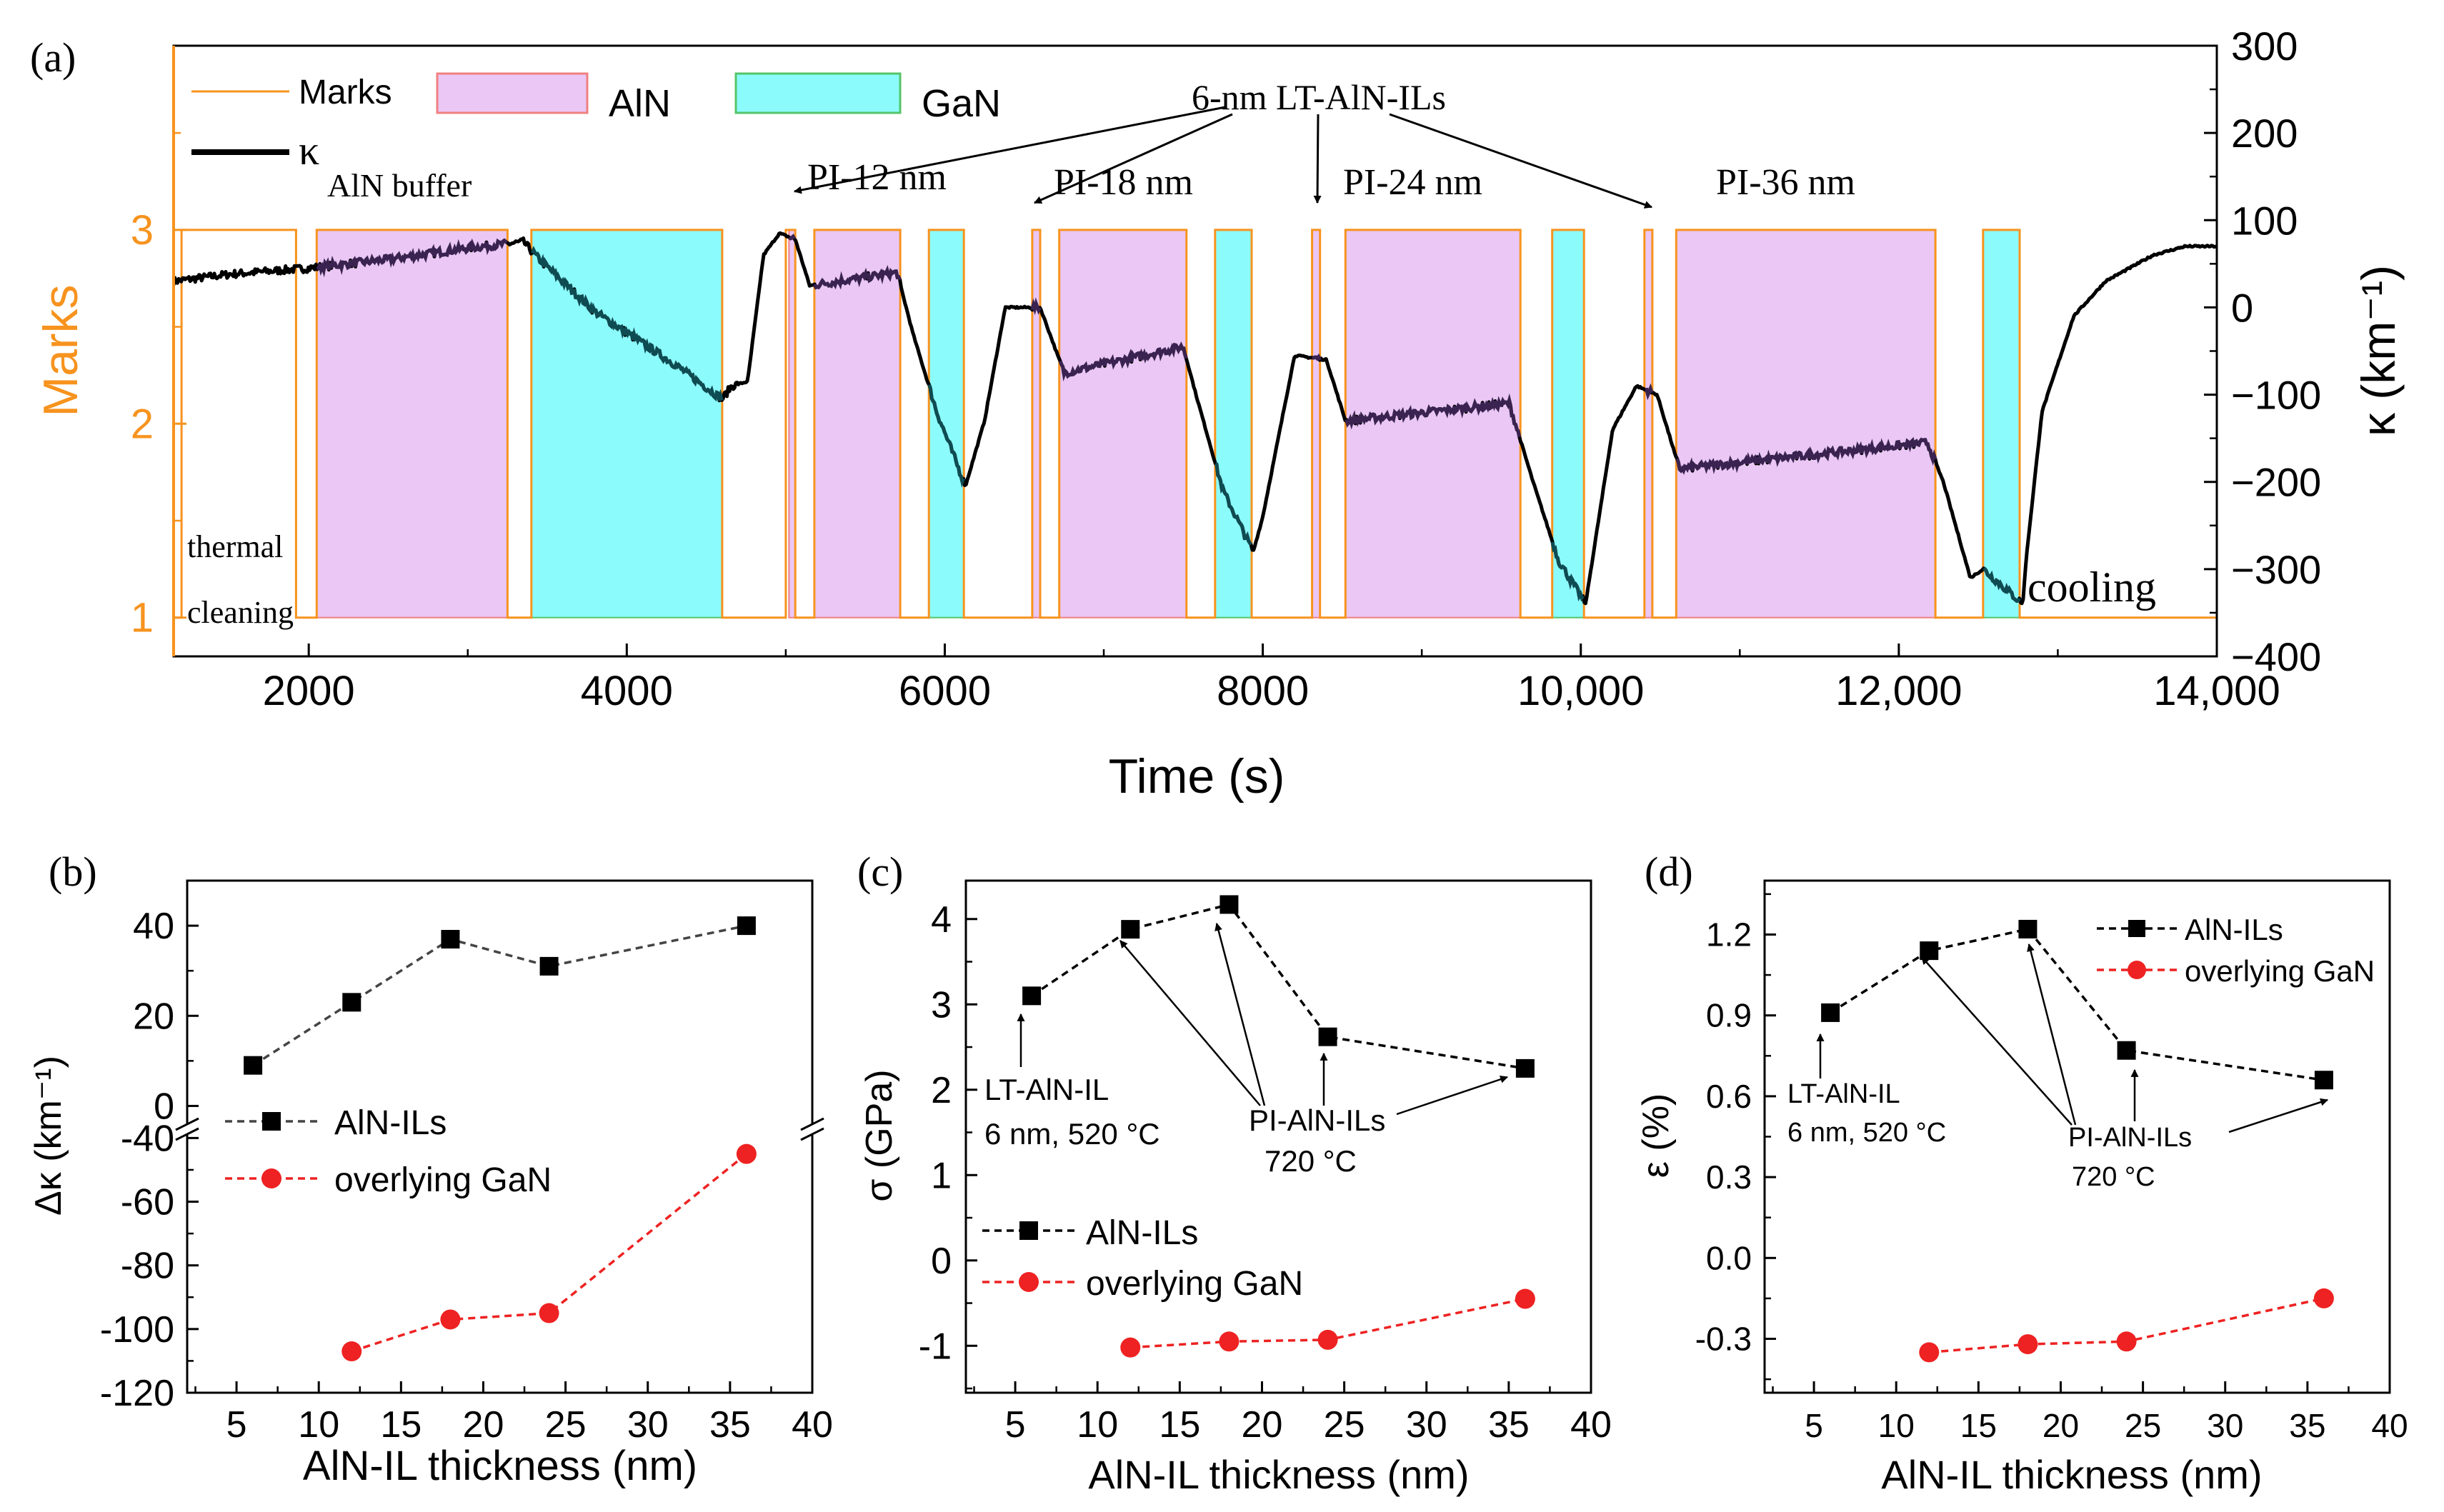 This screenshot has width=2444, height=1512. Describe the element at coordinates (271, 1121) in the screenshot. I see `legend-b-aln-marker` at that location.